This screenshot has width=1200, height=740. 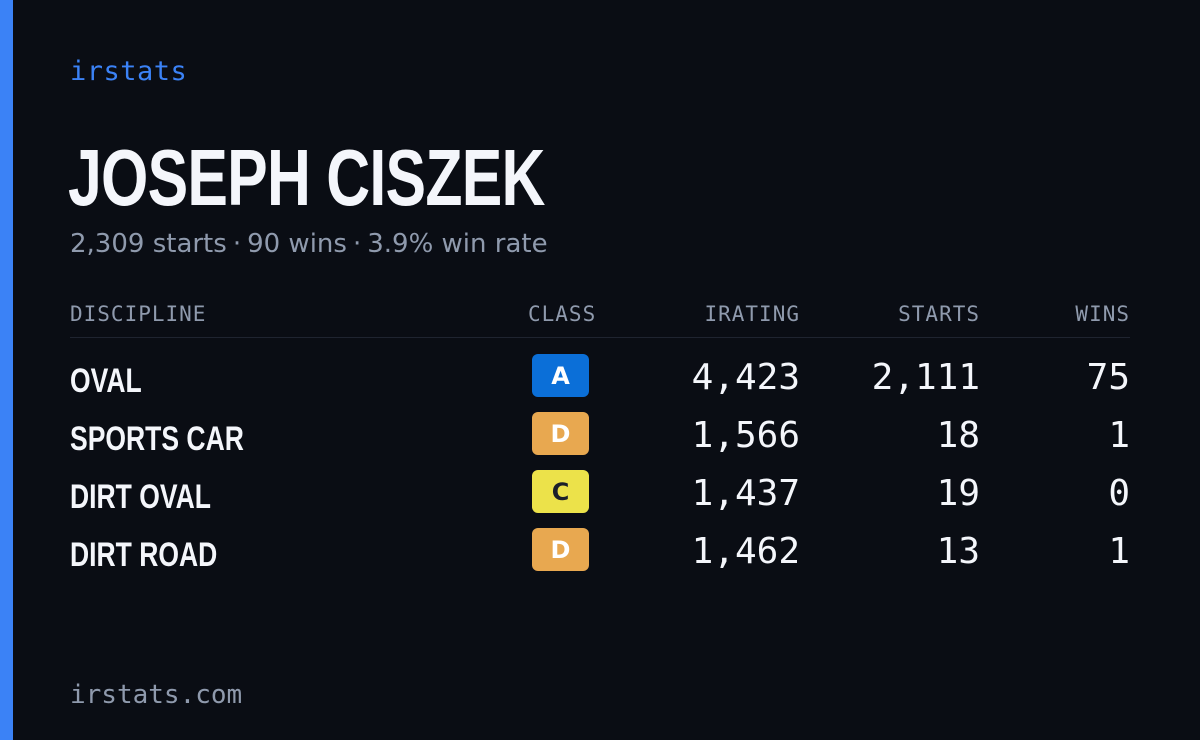 I want to click on class-badge: A, so click(x=560, y=375).